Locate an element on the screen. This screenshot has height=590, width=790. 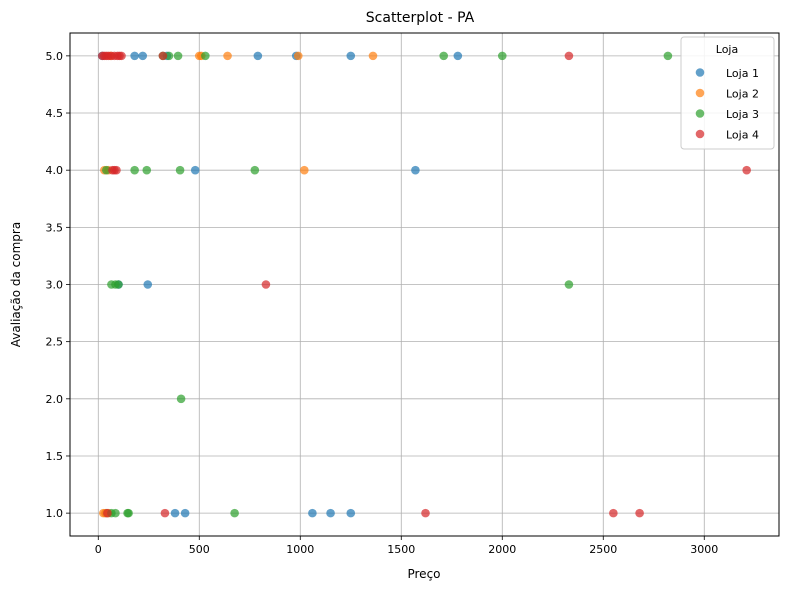
legend-box is located at coordinates (727, 93).